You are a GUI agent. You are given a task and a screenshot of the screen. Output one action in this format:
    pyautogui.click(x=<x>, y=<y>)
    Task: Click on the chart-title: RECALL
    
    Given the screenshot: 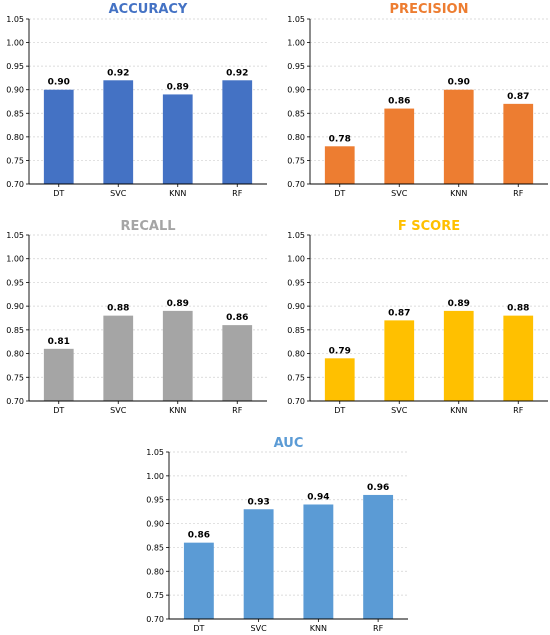 What is the action you would take?
    pyautogui.click(x=147, y=226)
    